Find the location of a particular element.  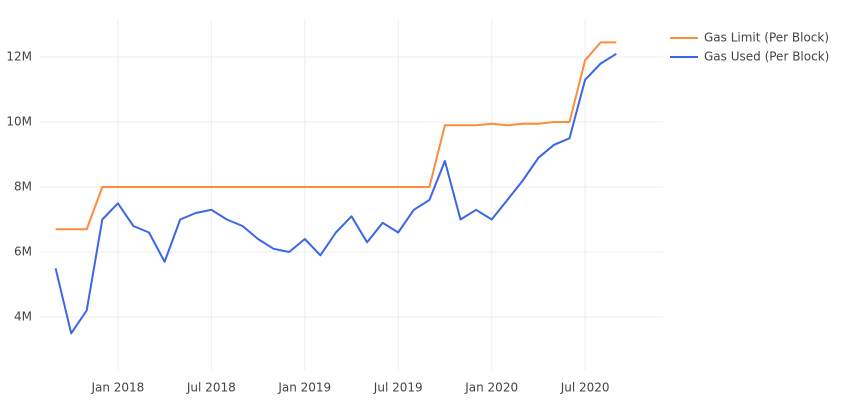

legend-label: Gas Used (Per Block) is located at coordinates (766, 57).